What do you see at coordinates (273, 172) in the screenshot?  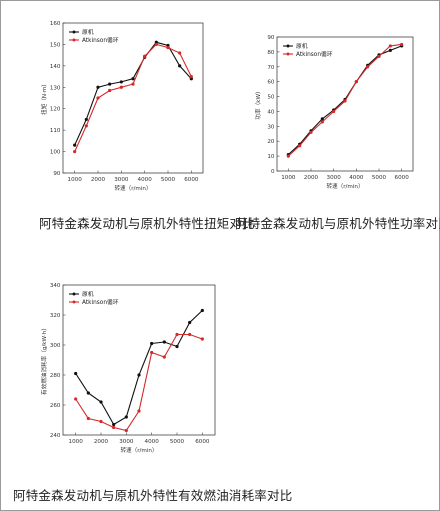 I see `y-tick-label: 0` at bounding box center [273, 172].